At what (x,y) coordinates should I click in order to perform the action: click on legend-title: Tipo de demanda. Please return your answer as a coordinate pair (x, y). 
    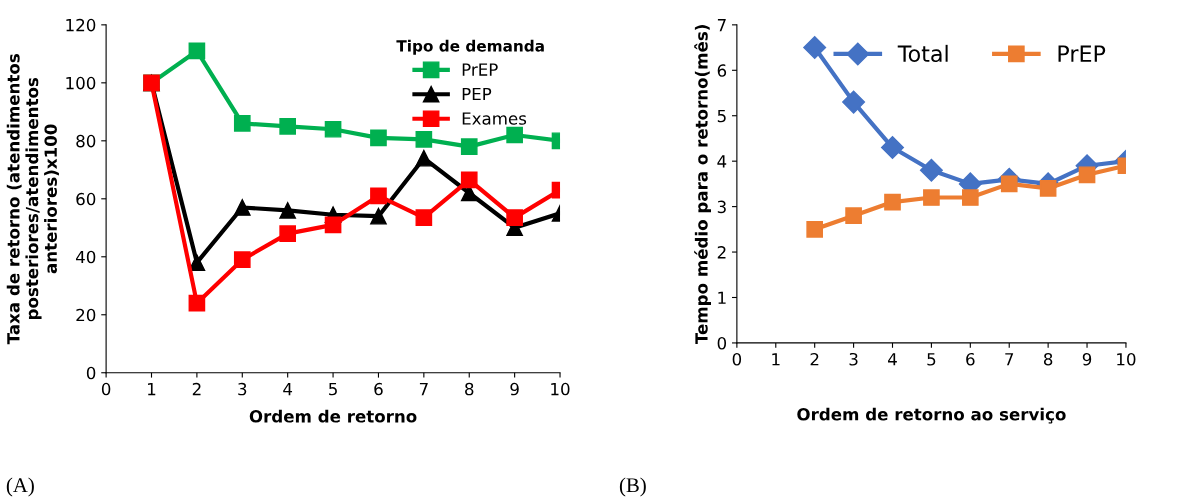
    Looking at the image, I should click on (470, 47).